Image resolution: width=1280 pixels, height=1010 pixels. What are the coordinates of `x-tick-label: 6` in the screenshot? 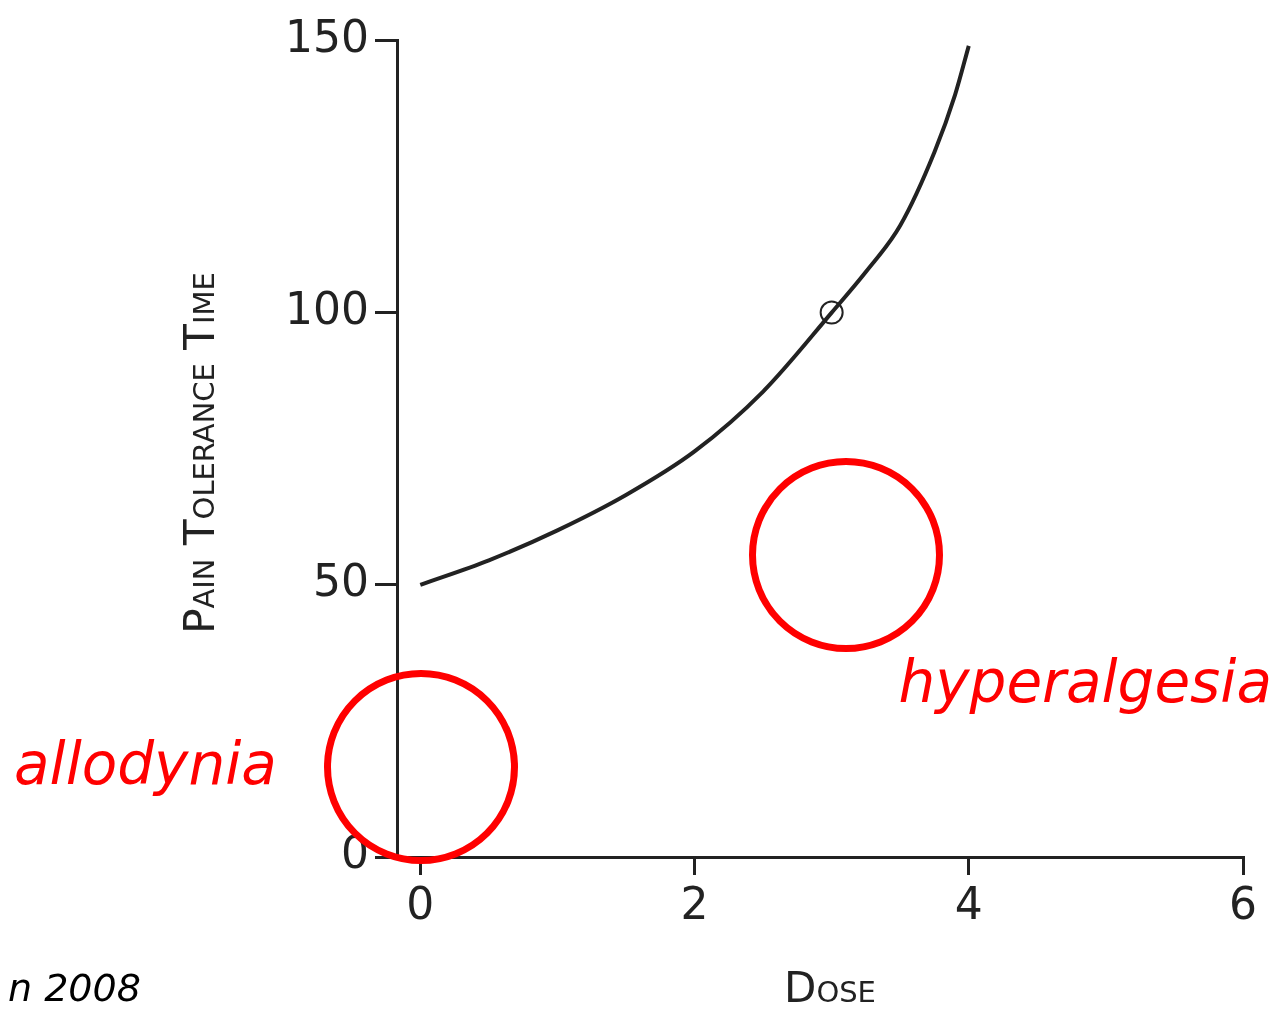 It's located at (1243, 903).